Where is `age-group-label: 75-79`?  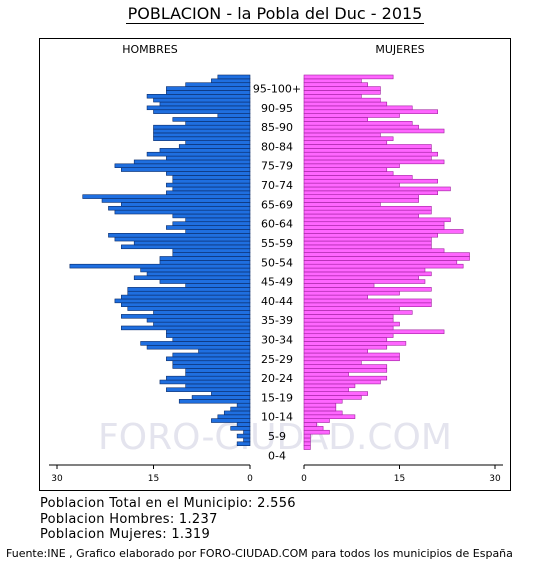 age-group-label: 75-79 is located at coordinates (277, 166).